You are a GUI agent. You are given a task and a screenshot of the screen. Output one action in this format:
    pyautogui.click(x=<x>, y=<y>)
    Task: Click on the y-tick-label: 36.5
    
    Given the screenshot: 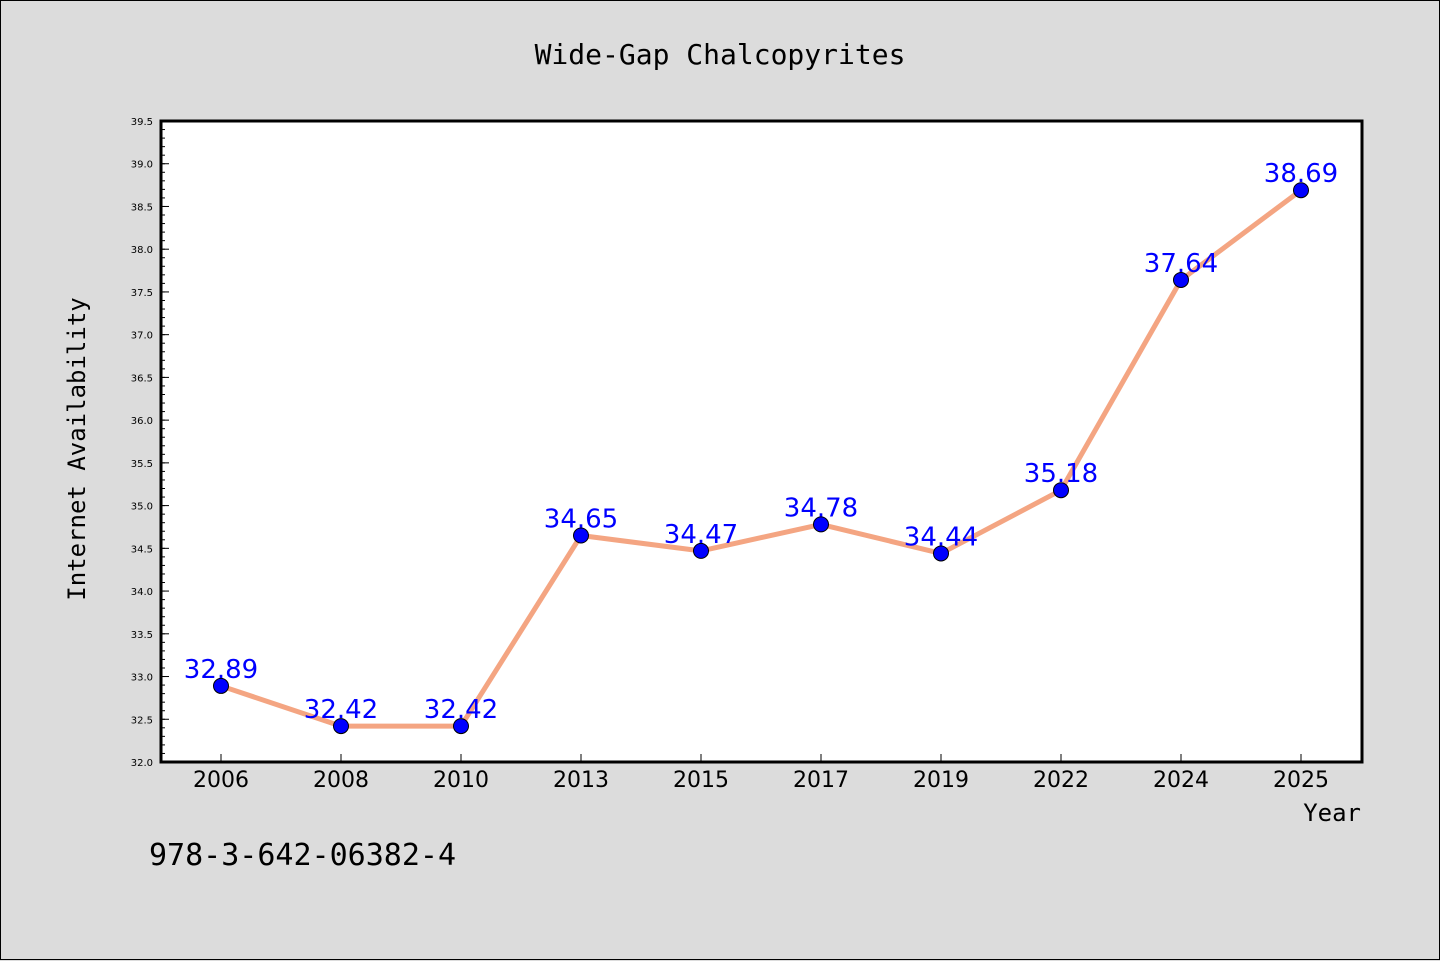 What is the action you would take?
    pyautogui.click(x=142, y=378)
    